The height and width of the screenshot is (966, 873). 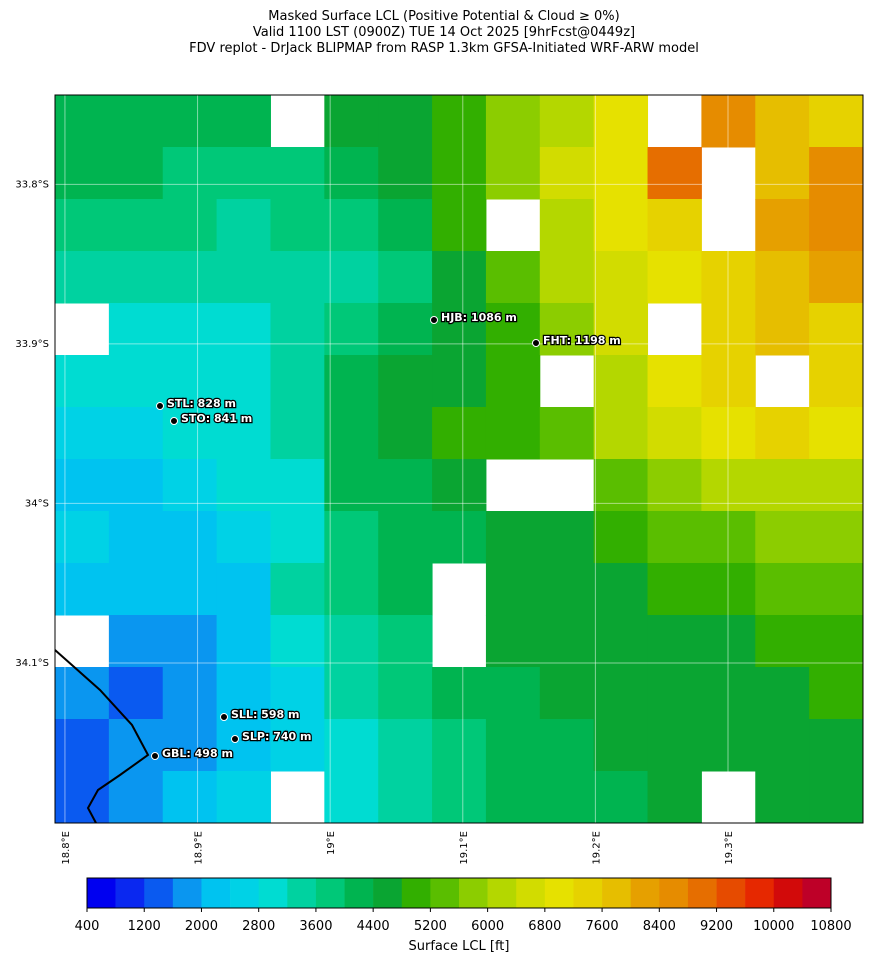 What do you see at coordinates (258, 926) in the screenshot?
I see `colorbar-tick-label: 2800` at bounding box center [258, 926].